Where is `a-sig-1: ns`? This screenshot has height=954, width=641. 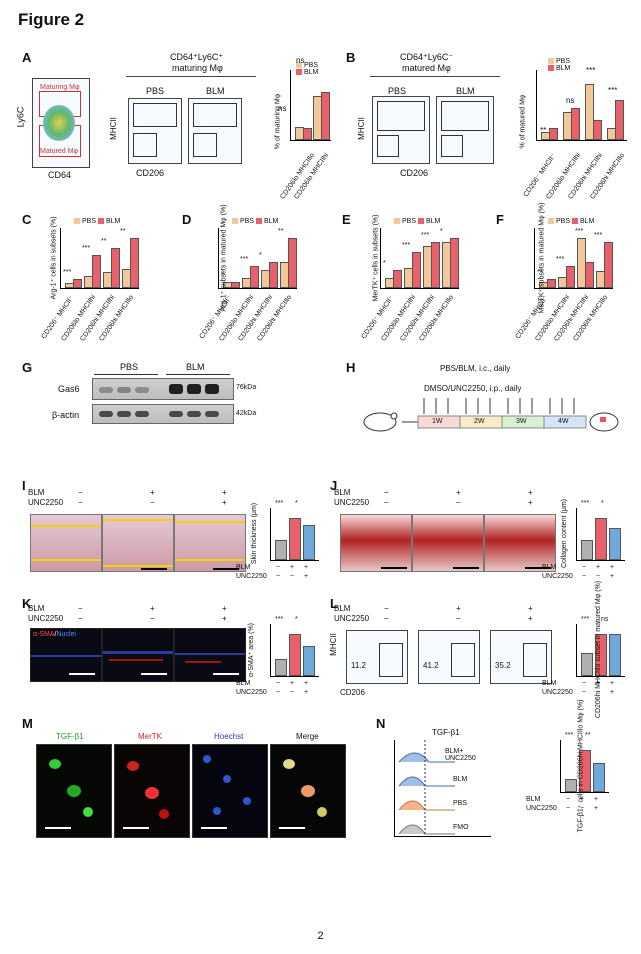
a-sig-1: ns is located at coordinates (282, 108).